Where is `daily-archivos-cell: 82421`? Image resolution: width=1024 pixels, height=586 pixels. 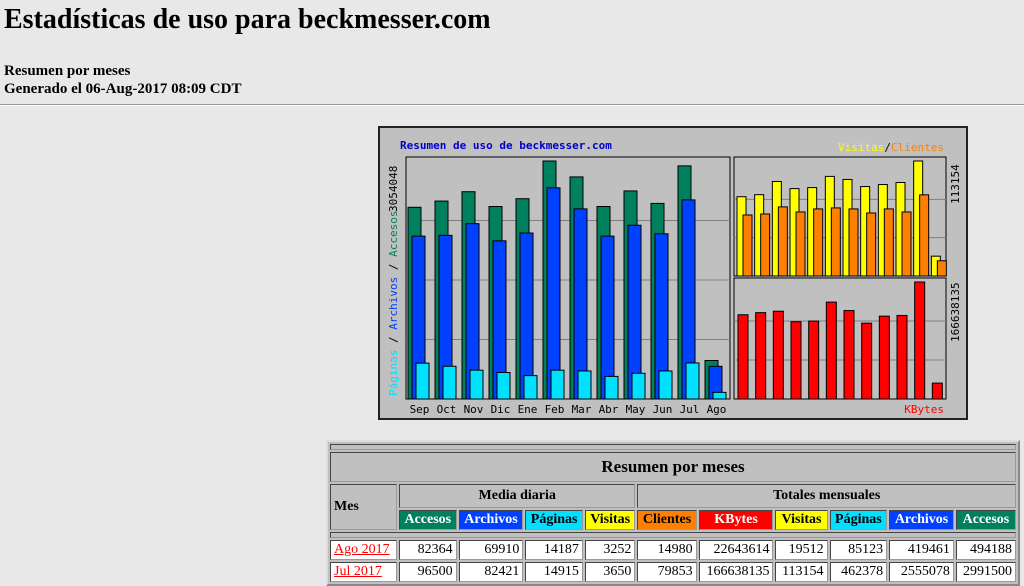 daily-archivos-cell: 82421 is located at coordinates (491, 572).